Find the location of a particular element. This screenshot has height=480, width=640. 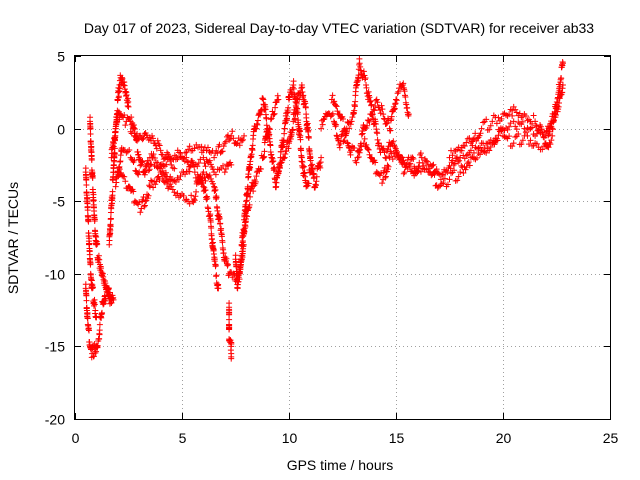

y-tick-label: 0 is located at coordinates (61, 130).